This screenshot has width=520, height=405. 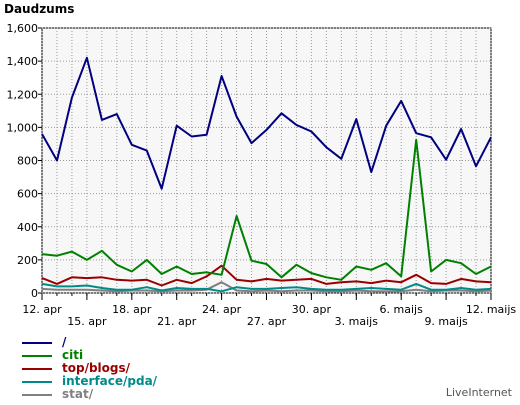 What do you see at coordinates (478, 392) in the screenshot?
I see `watermark: LiveInternet` at bounding box center [478, 392].